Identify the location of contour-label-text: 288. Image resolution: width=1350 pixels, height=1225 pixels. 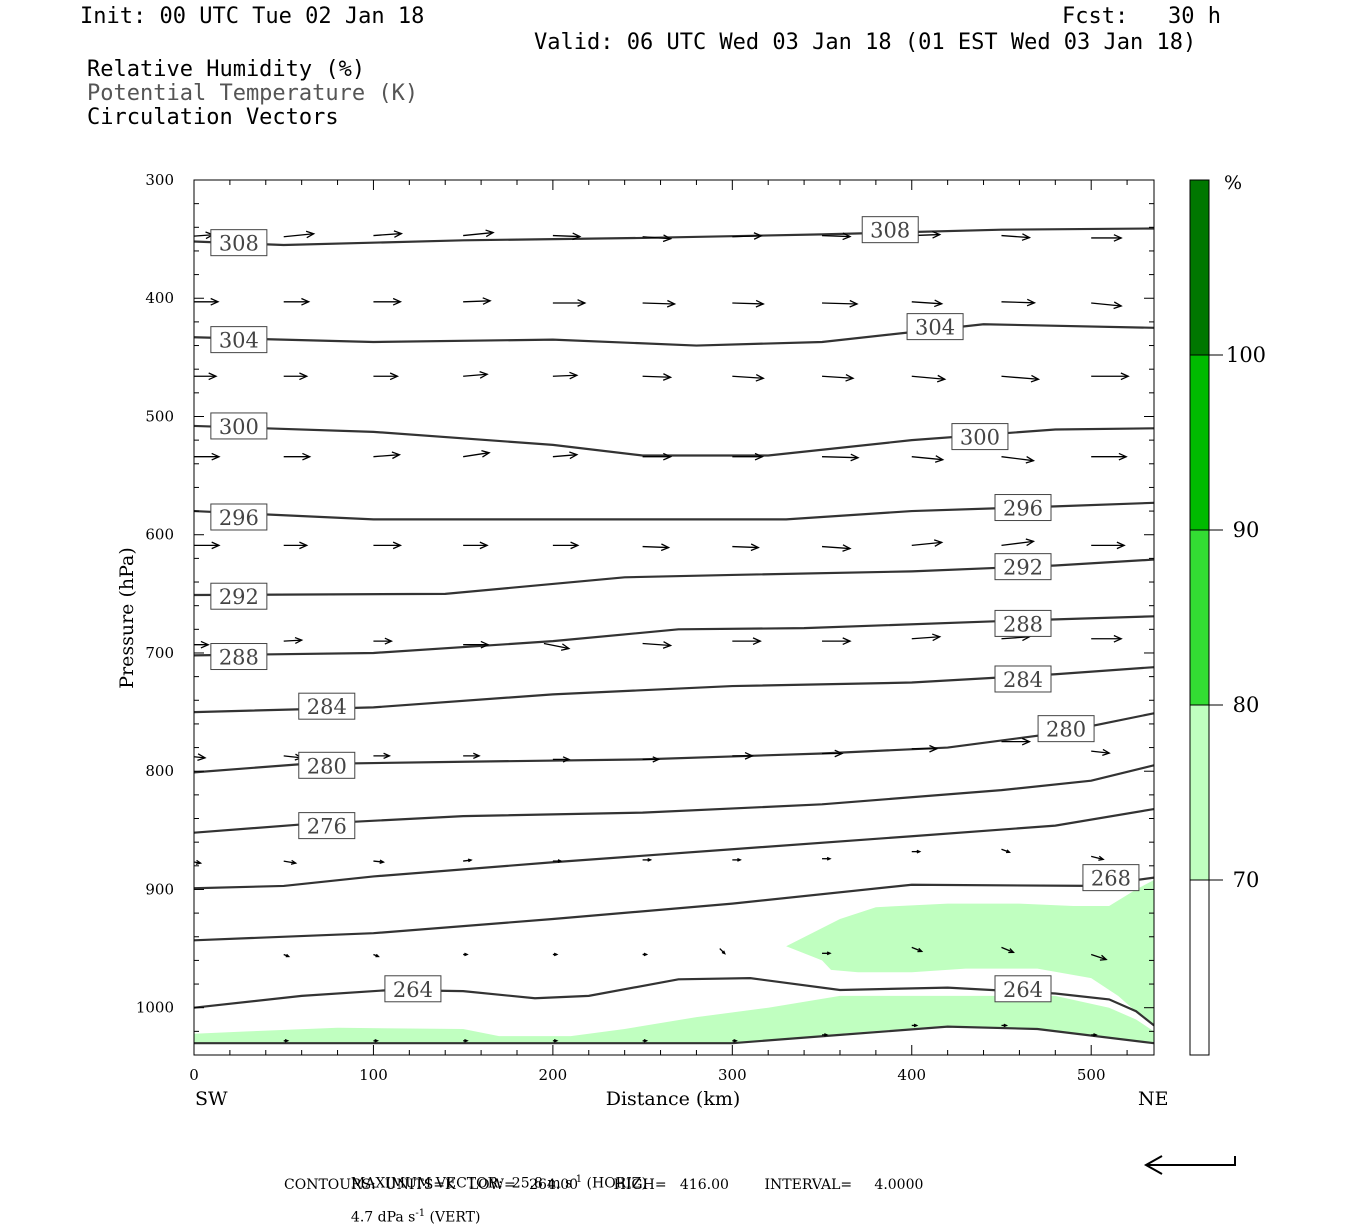
(1023, 624).